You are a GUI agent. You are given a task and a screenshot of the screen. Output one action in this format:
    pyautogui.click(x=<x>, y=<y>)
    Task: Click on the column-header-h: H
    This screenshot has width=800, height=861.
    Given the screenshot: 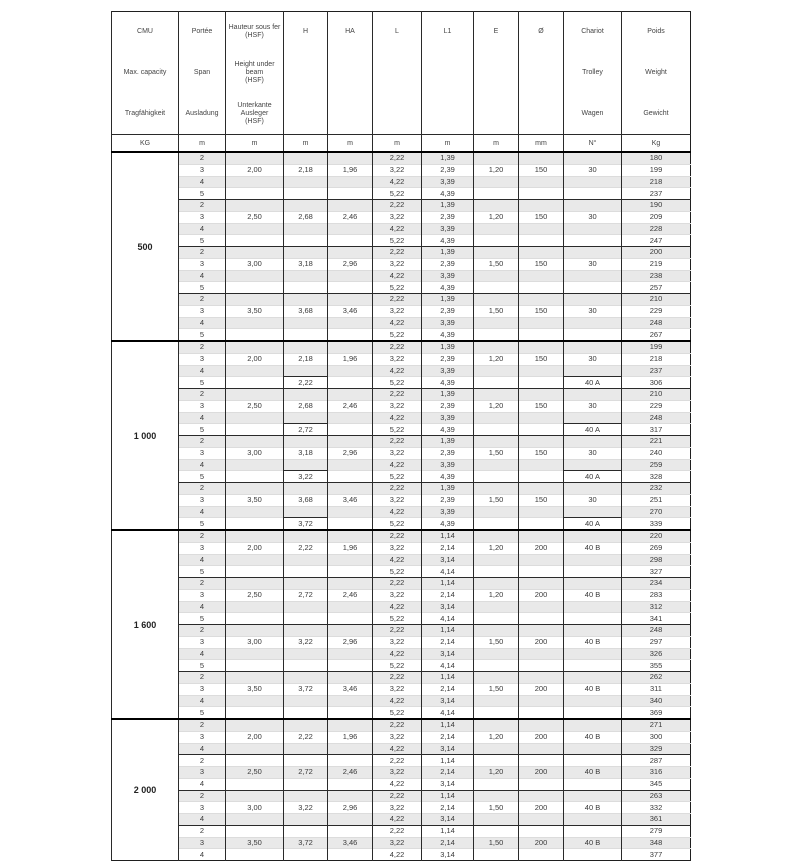 What is the action you would take?
    pyautogui.click(x=305, y=73)
    